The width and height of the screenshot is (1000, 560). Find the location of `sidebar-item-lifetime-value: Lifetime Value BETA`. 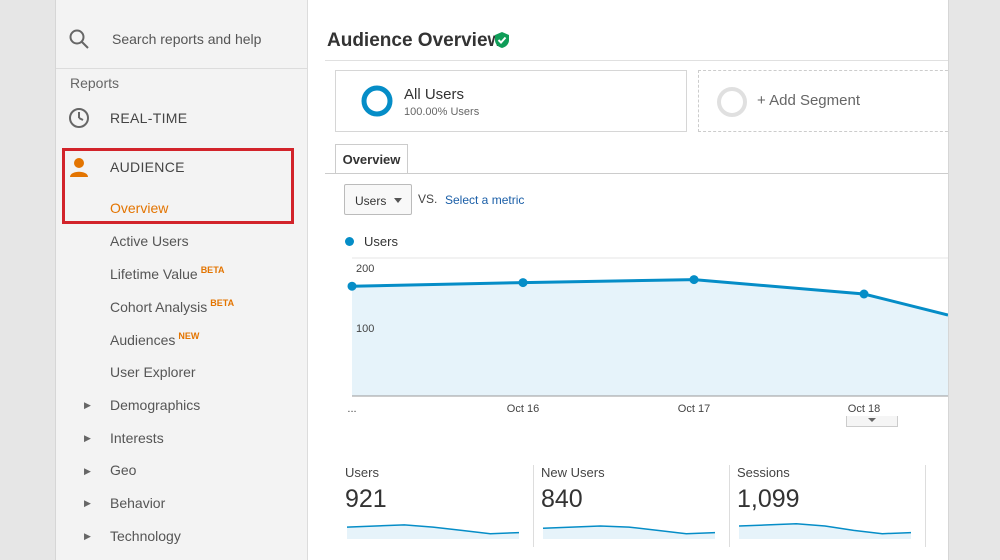

sidebar-item-lifetime-value: Lifetime Value BETA is located at coordinates (167, 273).